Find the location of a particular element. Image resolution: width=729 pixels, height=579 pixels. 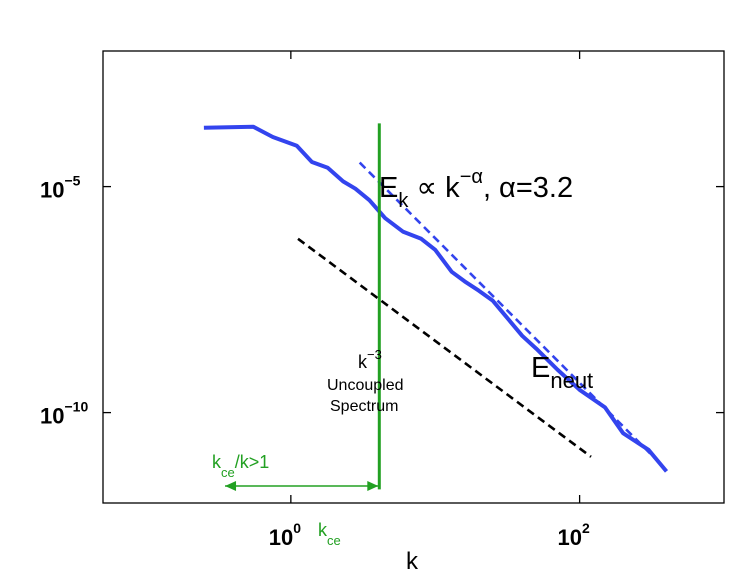

k3-label-sup: −3 is located at coordinates (374, 354).